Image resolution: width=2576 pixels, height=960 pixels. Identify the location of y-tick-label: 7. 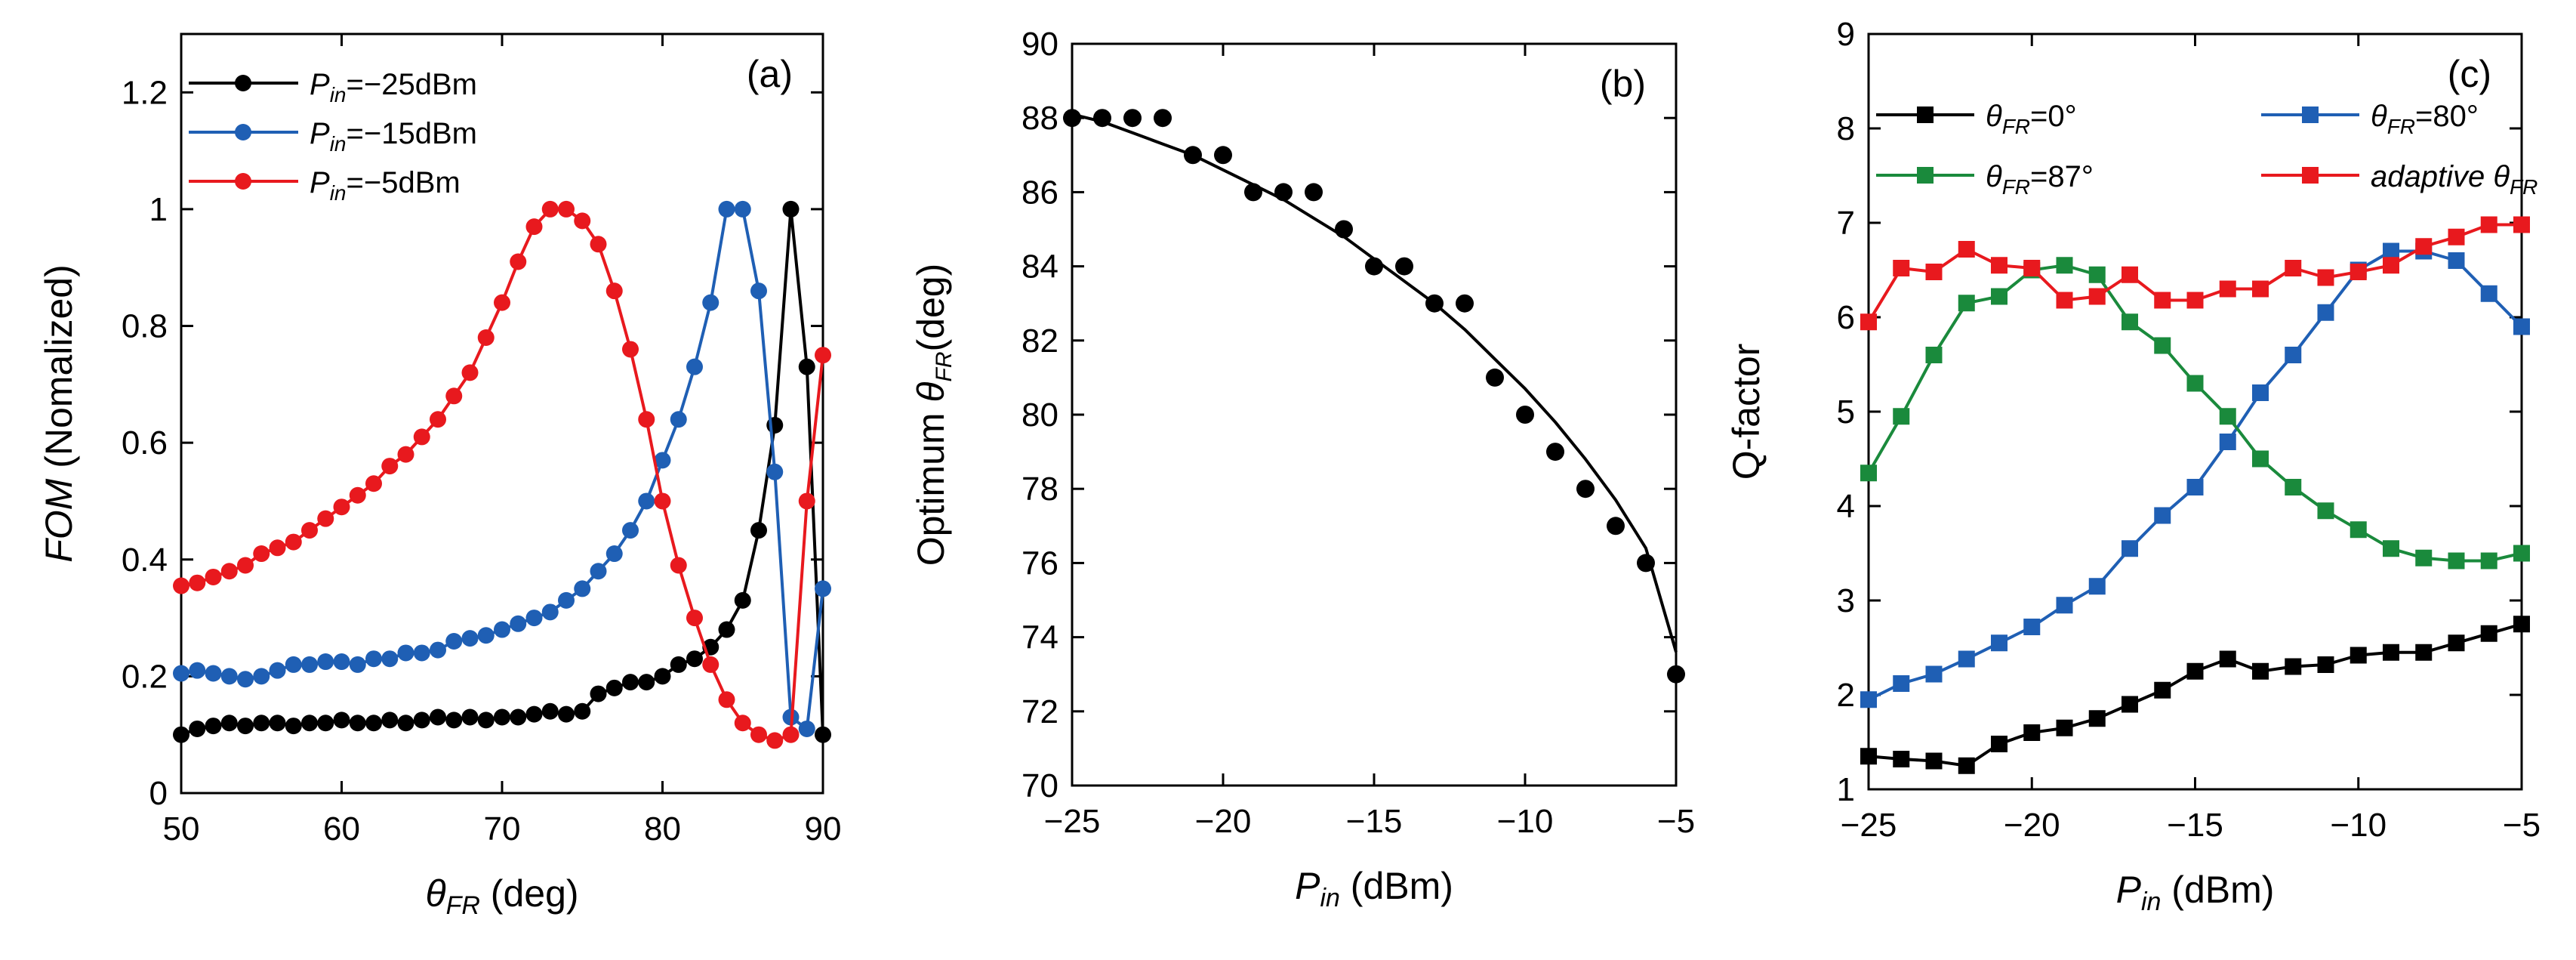
(1846, 224).